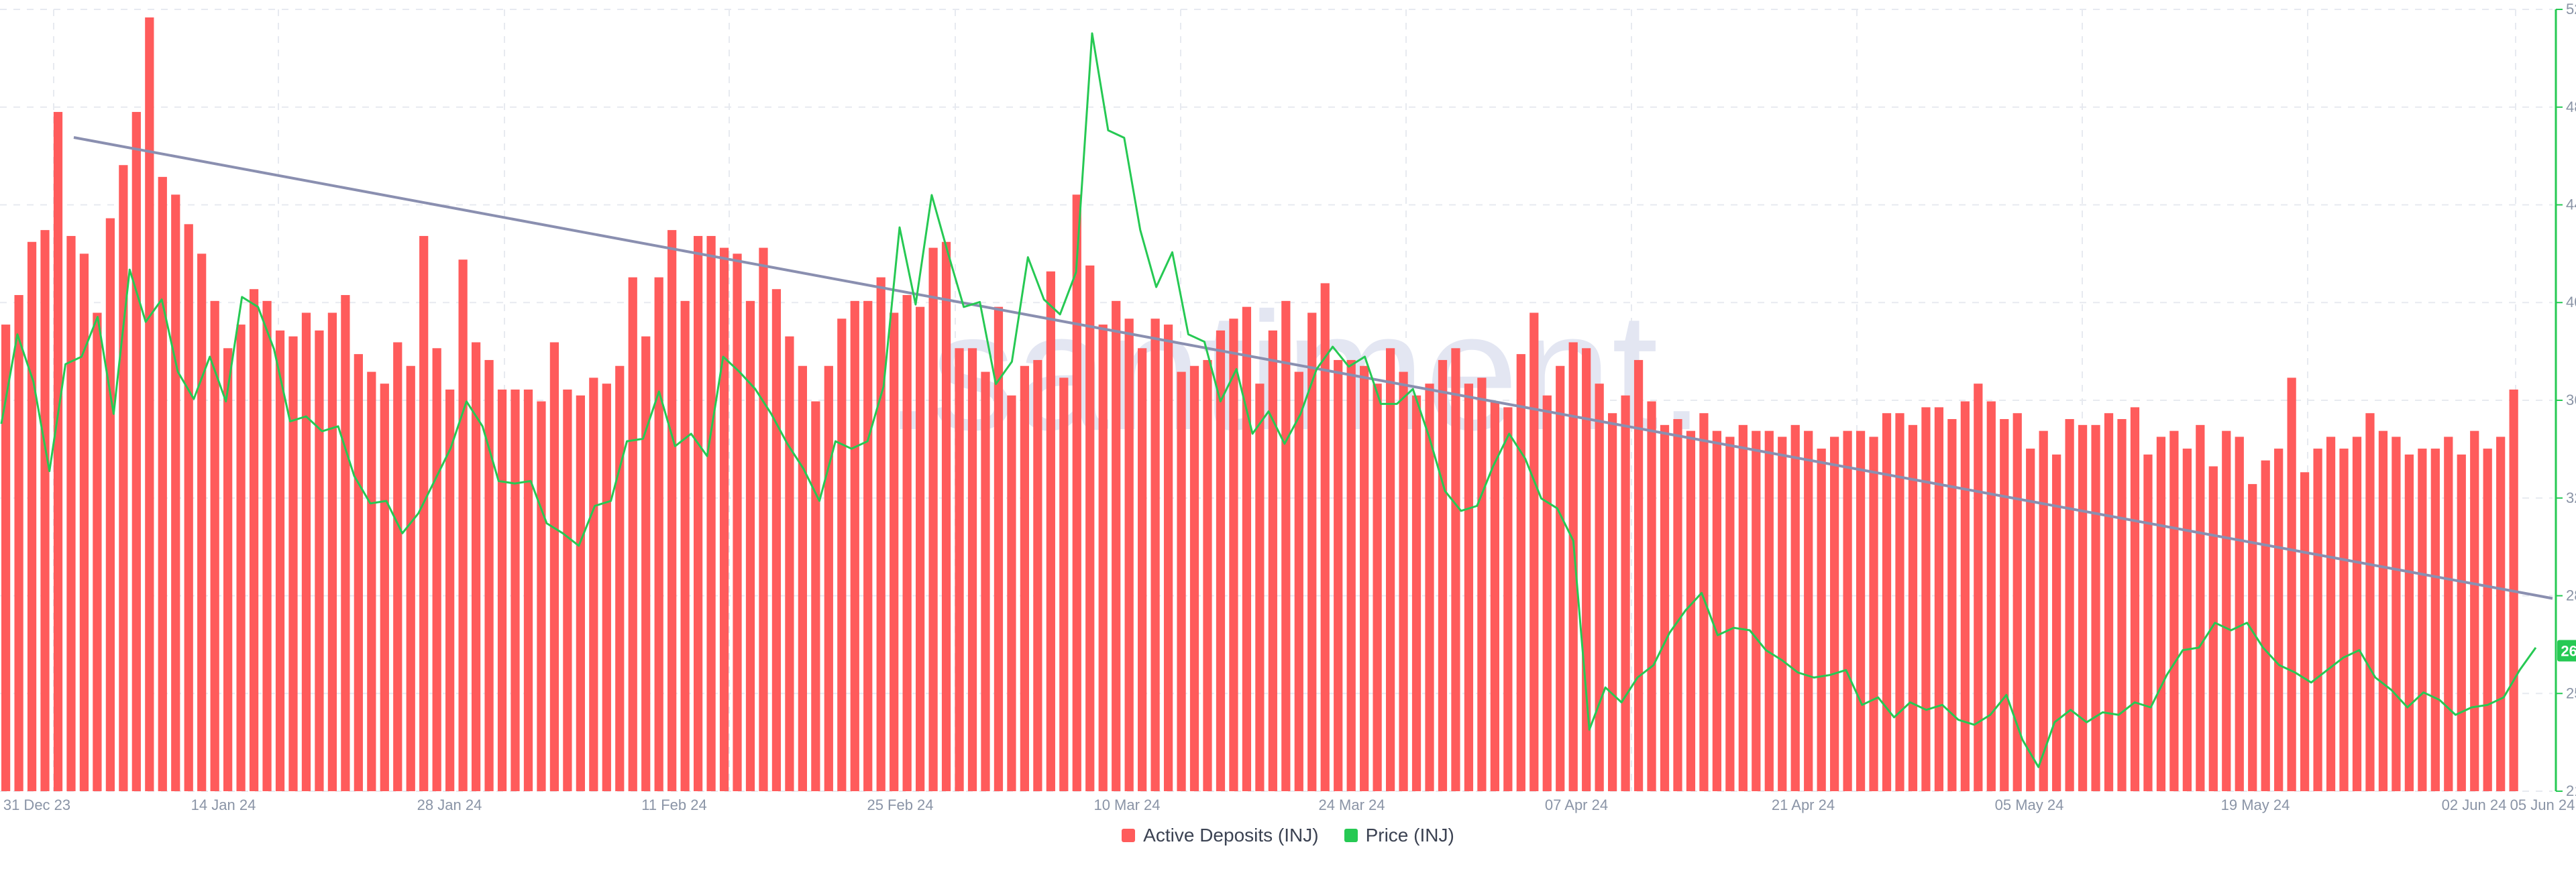 The height and width of the screenshot is (875, 2576). Describe the element at coordinates (1220, 835) in the screenshot. I see `legend-item-active-deposits: Active Deposits (INJ)` at that location.